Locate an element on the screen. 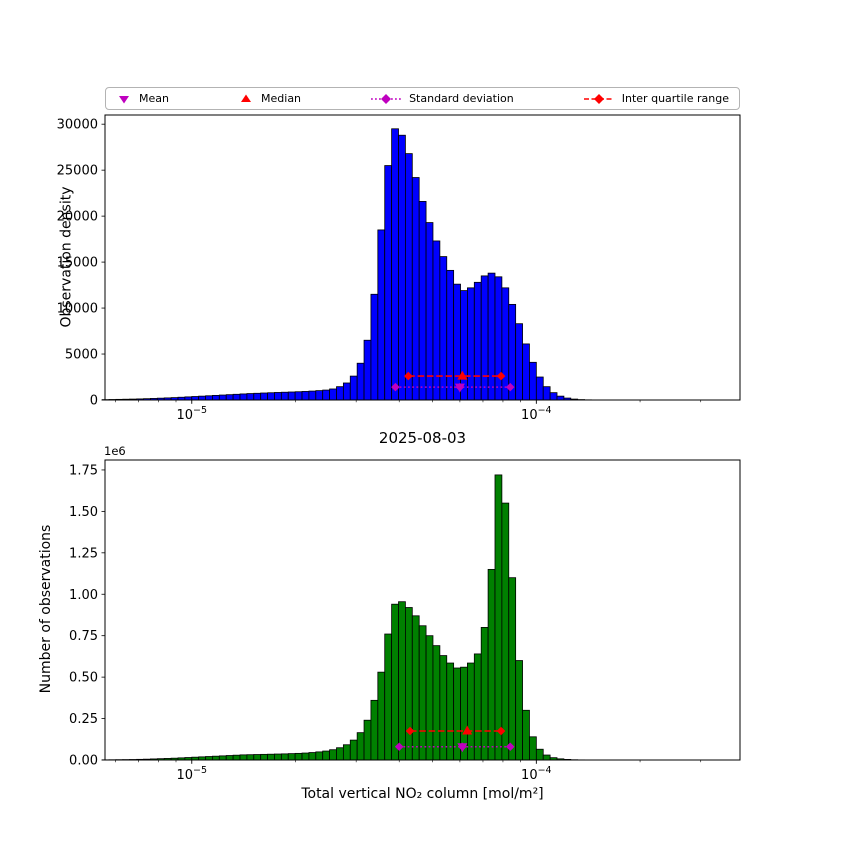 This screenshot has height=850, width=850. legend-label-standard-deviation: Standard deviation is located at coordinates (461, 98).